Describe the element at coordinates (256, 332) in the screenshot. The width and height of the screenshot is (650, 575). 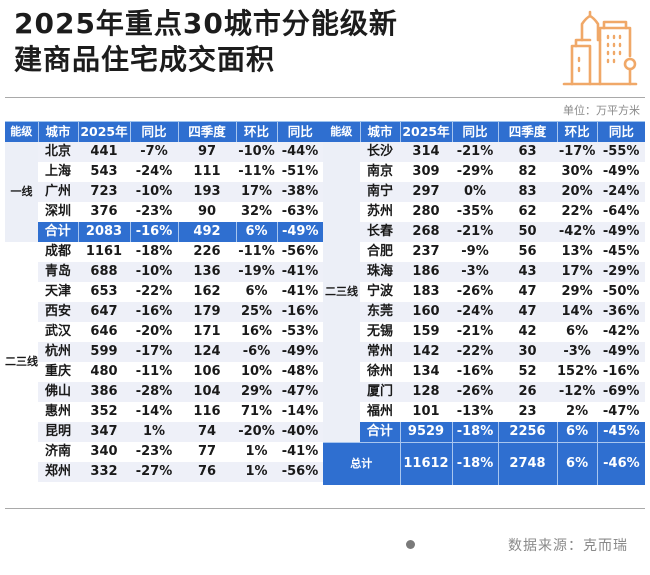
I see `value-cell: 16%` at that location.